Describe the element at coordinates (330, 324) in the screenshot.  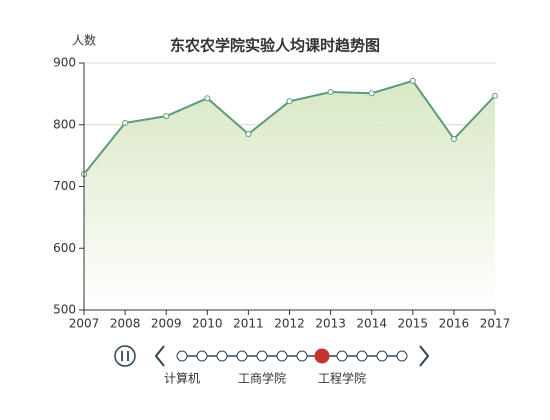
I see `x-tick-label: 2013` at that location.